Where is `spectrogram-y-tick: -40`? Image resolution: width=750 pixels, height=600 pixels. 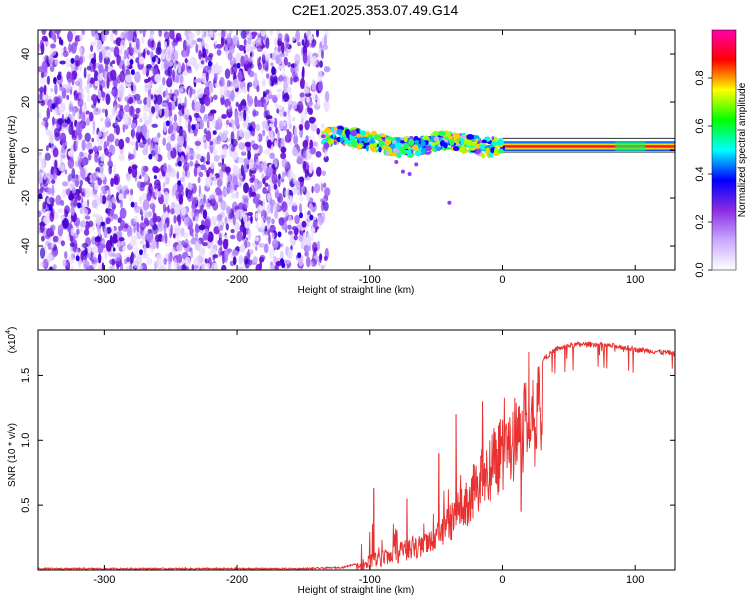
spectrogram-y-tick: -40 is located at coordinates (347, 246).